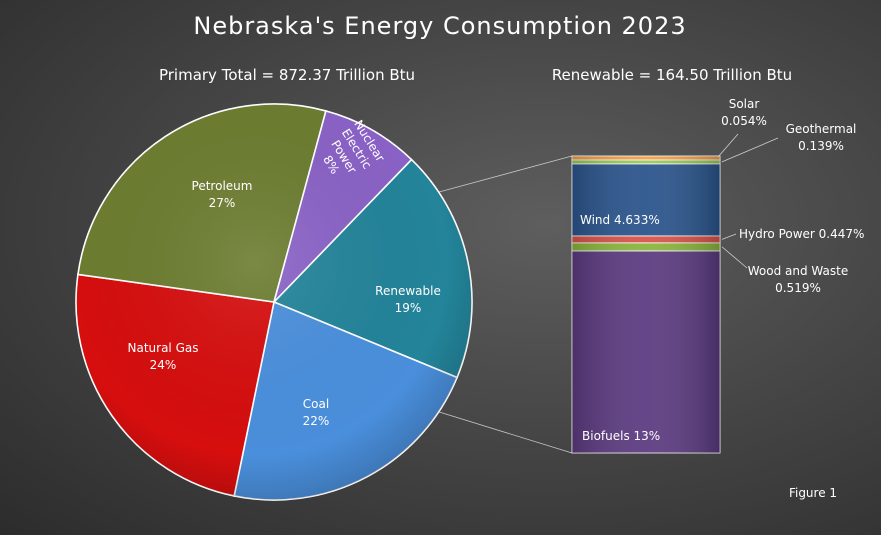 This screenshot has width=881, height=535. Describe the element at coordinates (620, 220) in the screenshot. I see `bar-label-wind: Wind 4.633%` at that location.